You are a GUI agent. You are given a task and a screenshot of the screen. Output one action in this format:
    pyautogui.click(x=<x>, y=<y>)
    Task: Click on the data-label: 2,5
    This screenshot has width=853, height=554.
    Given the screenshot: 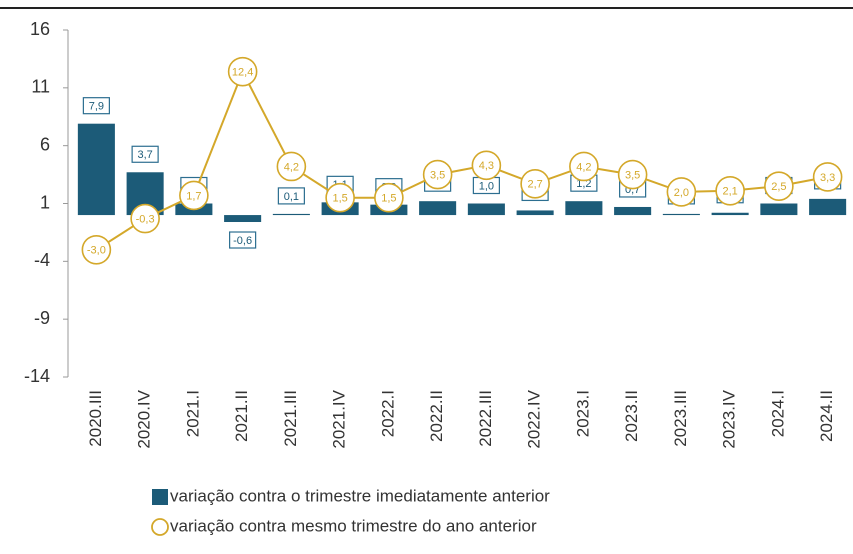 What is the action you would take?
    pyautogui.click(x=778, y=187)
    